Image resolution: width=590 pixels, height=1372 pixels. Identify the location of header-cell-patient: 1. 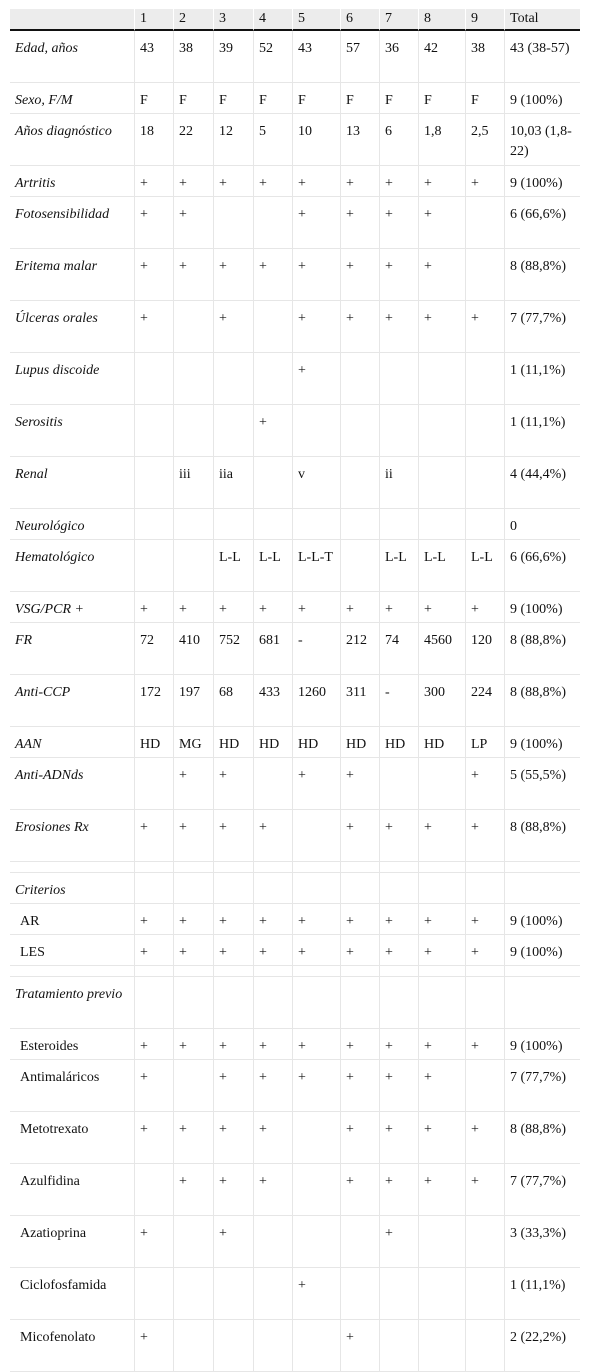
(154, 20).